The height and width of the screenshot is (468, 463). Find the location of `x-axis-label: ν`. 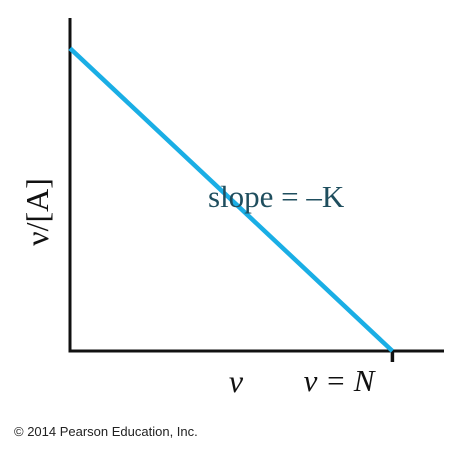

x-axis-label: ν is located at coordinates (236, 381).